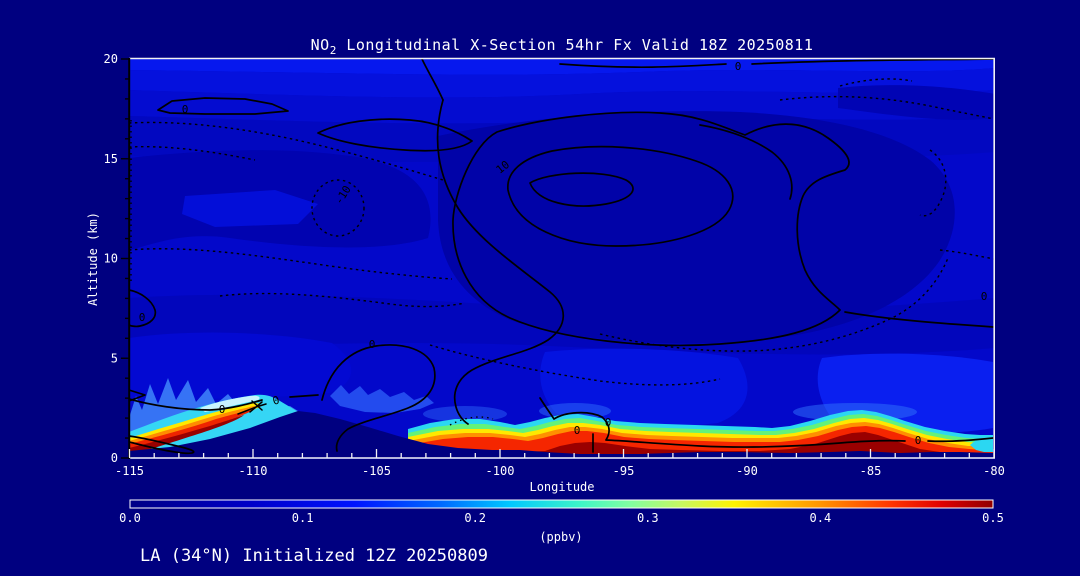 This screenshot has width=1080, height=576. Describe the element at coordinates (561, 518) in the screenshot. I see `colorbar-tick-labels: 0.0 0.1 0.2 0.3 0.4 0.5` at that location.